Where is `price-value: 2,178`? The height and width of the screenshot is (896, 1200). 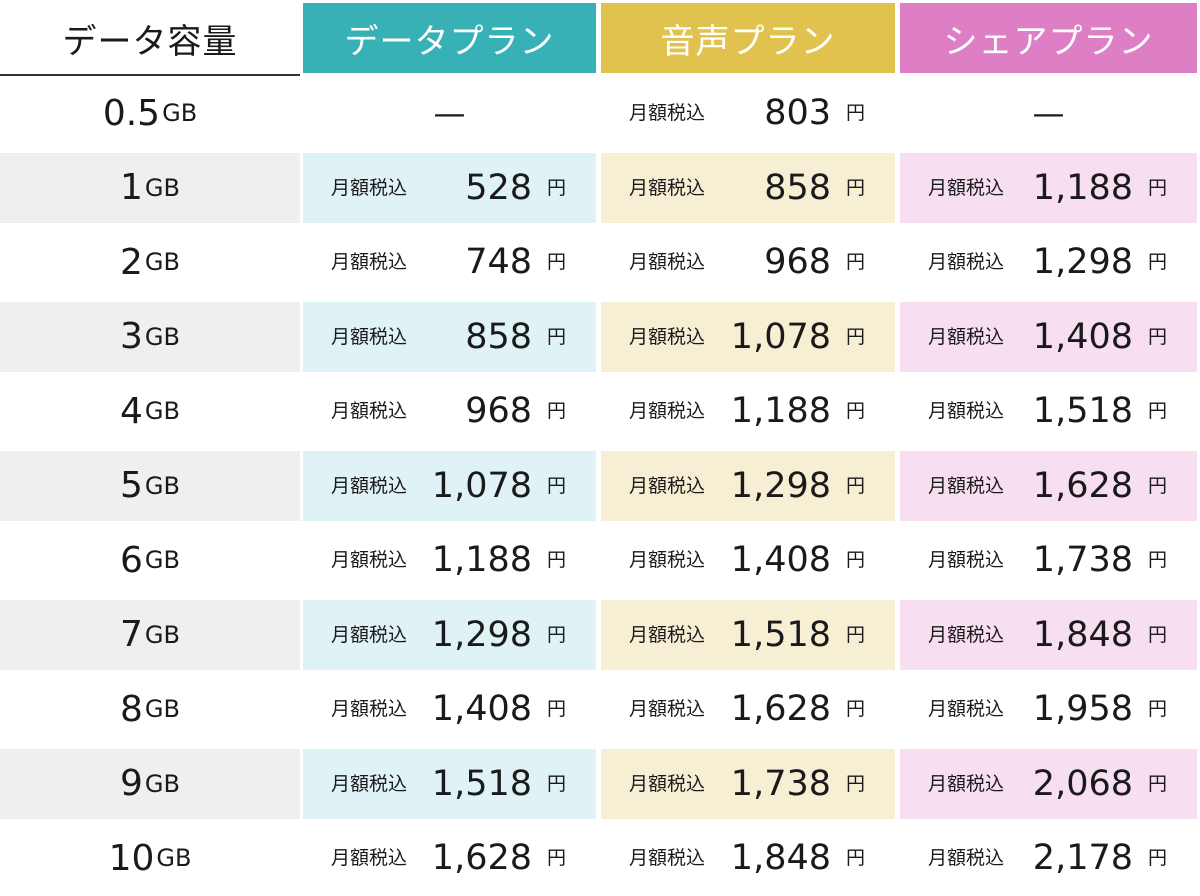
price-value: 2,178 is located at coordinates (1082, 858).